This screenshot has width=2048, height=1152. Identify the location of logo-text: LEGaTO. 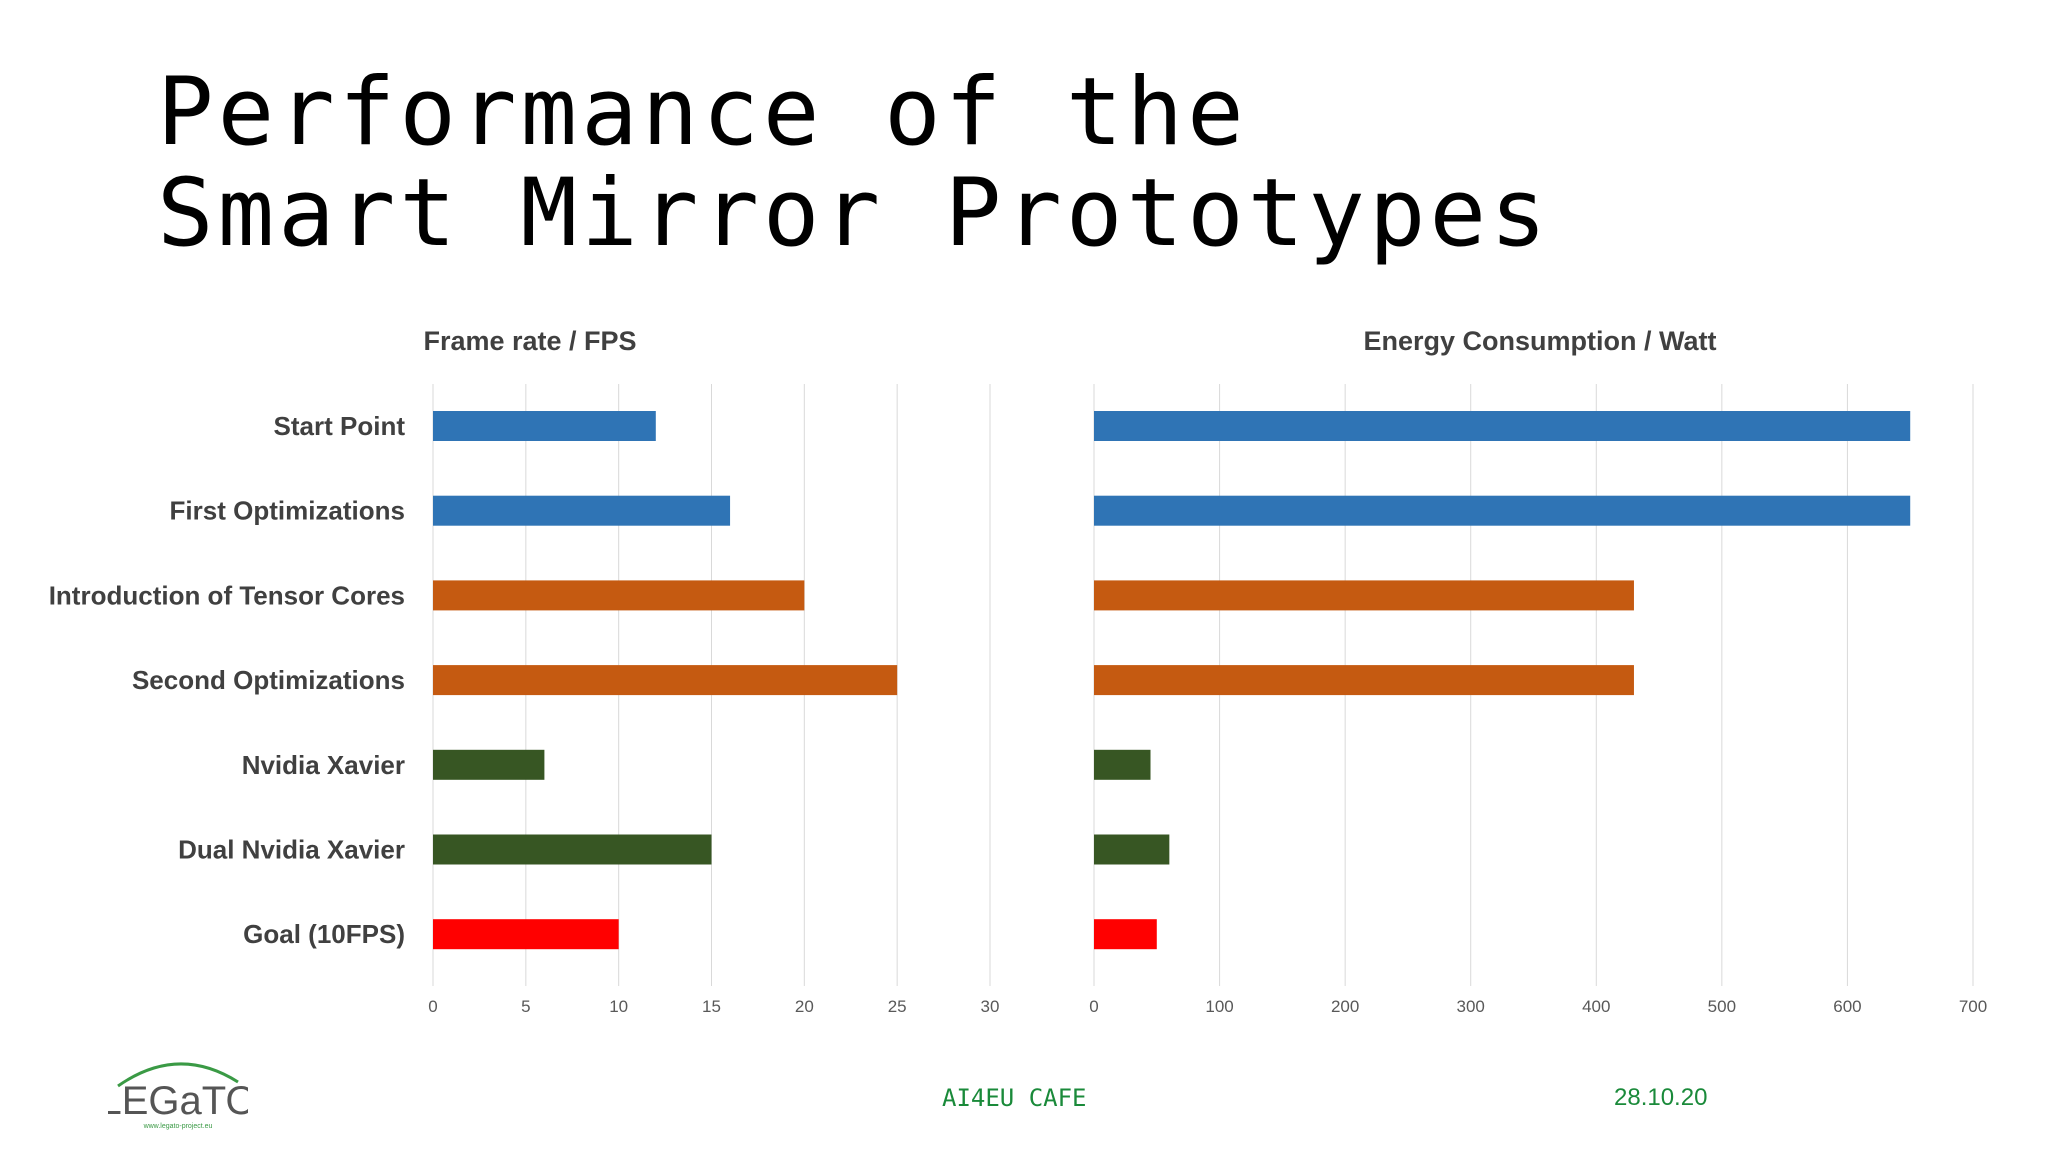
(178, 1101).